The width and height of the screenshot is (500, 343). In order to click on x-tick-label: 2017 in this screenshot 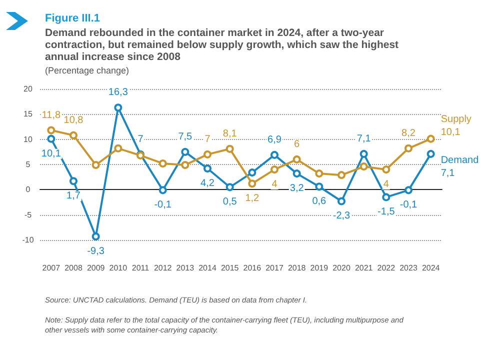, I will do `click(275, 268)`.